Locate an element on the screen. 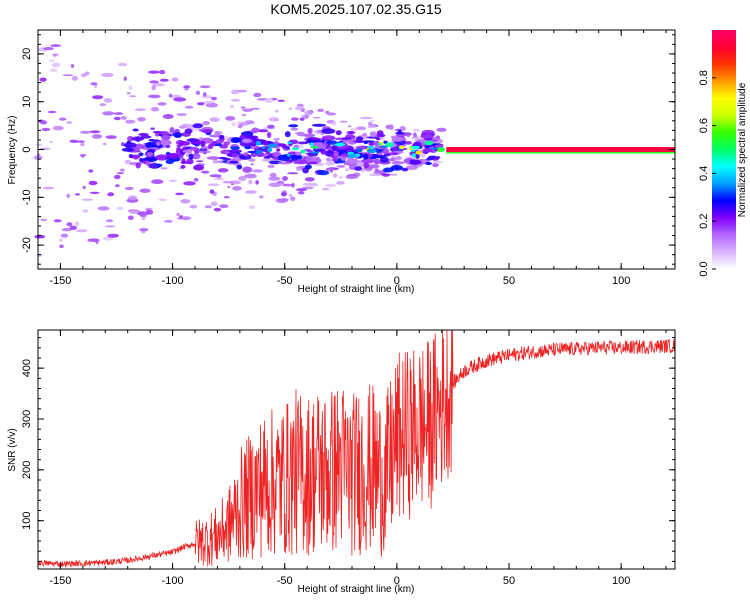 Image resolution: width=750 pixels, height=600 pixels. x-tick-label: -100 is located at coordinates (173, 581).